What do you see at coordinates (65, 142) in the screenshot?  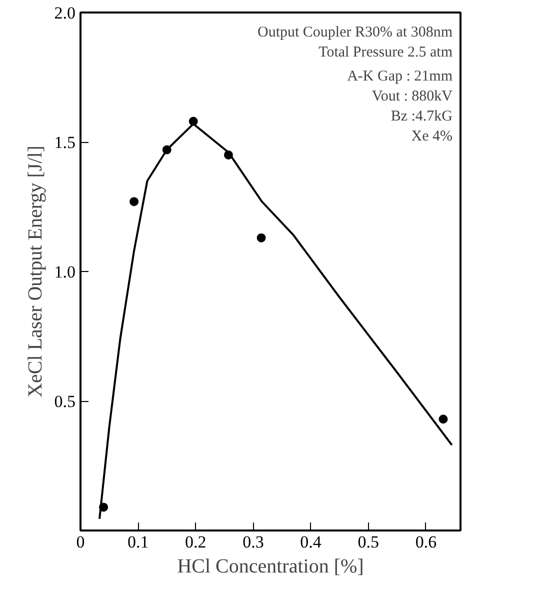 I see `y-tick-label: 1.5` at bounding box center [65, 142].